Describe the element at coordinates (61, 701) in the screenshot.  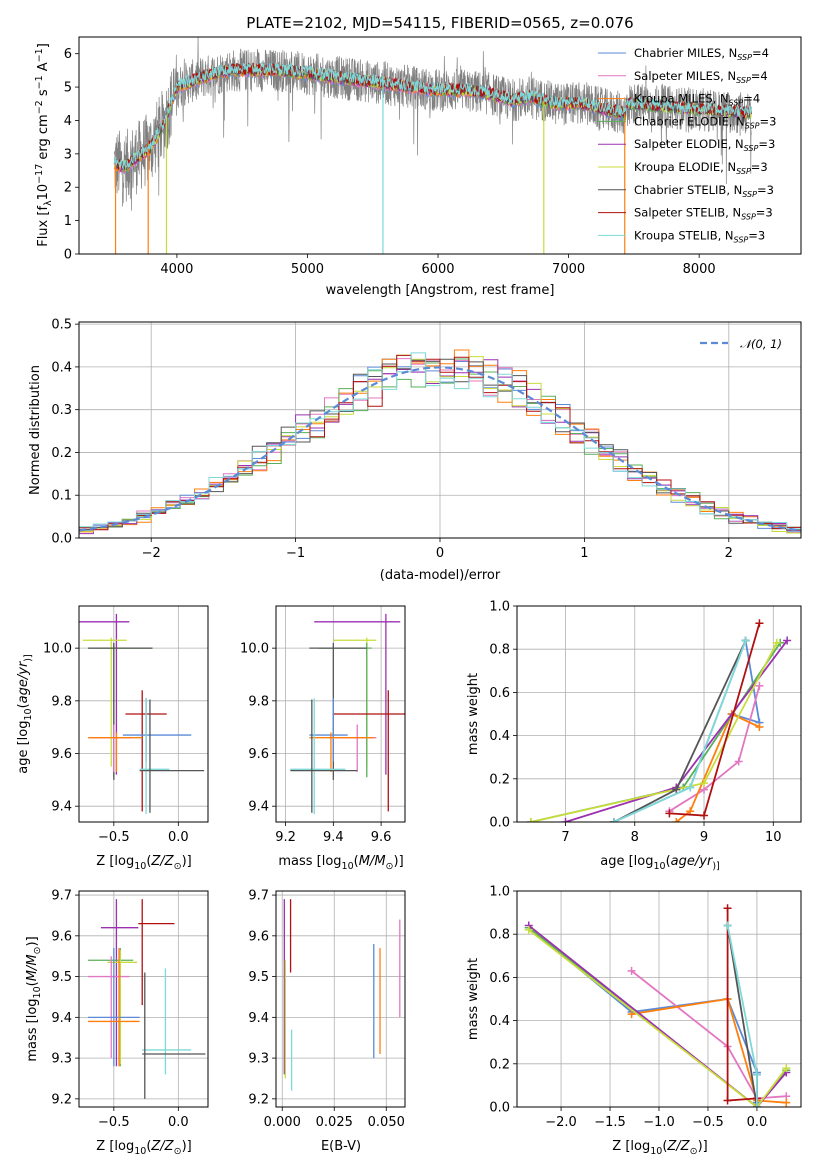
I see `age-vs-Z-ytick-label: 9.8` at that location.